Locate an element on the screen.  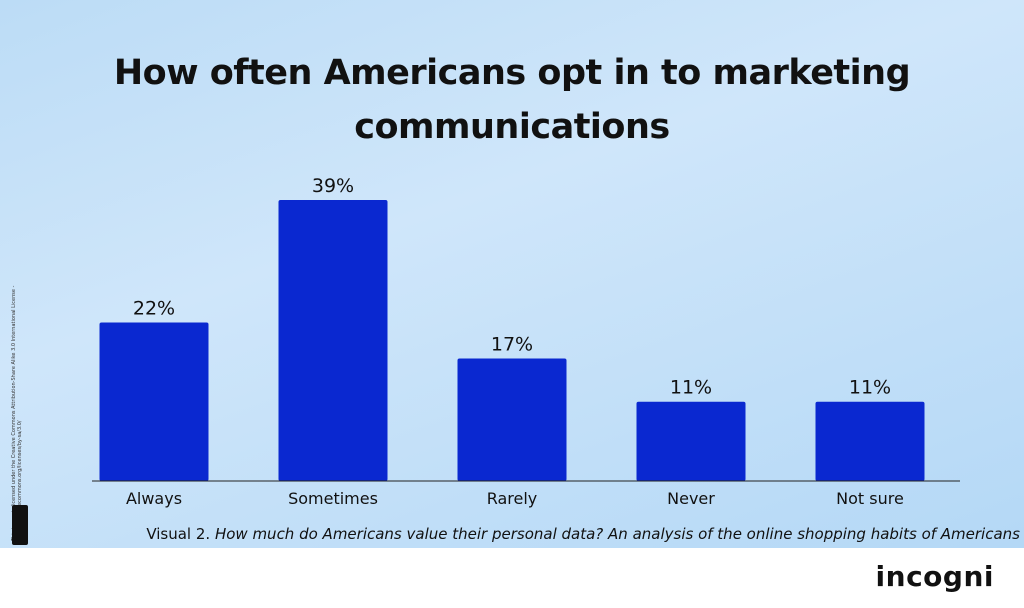
bar-not-sure is located at coordinates (870, 441).